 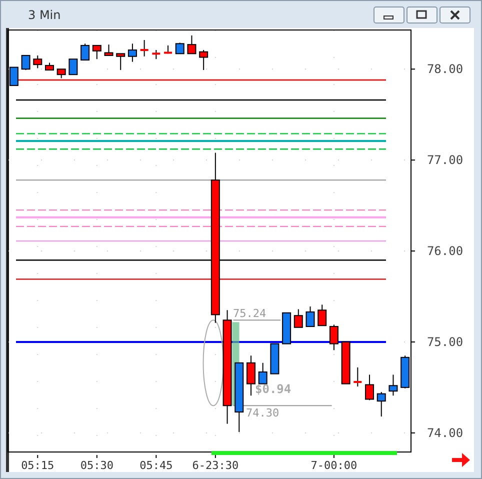 What do you see at coordinates (263, 413) in the screenshot?
I see `annotation: 74.30` at bounding box center [263, 413].